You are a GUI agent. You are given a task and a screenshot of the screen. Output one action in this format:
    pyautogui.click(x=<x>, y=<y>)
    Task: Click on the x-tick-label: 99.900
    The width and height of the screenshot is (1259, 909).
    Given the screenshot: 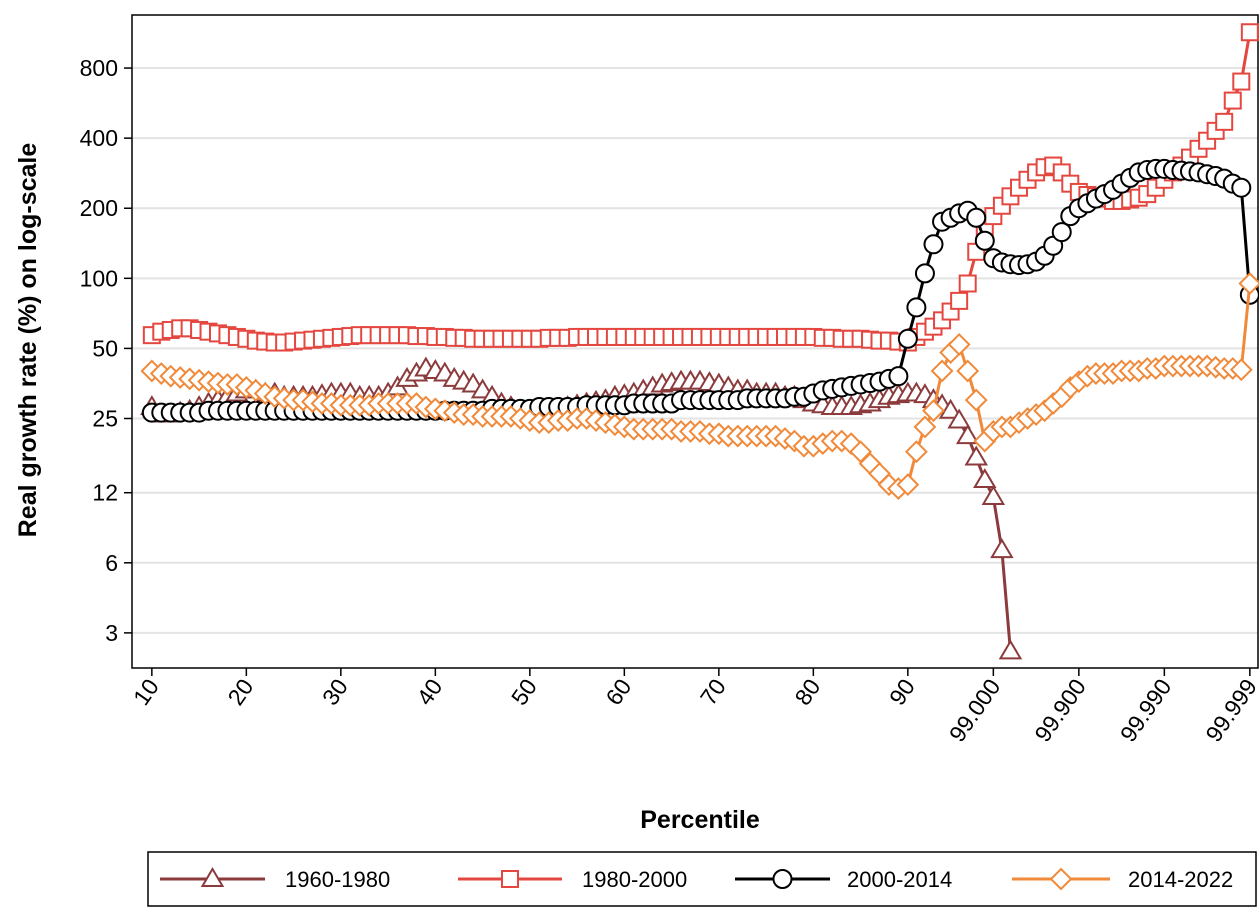 What is the action you would take?
    pyautogui.click(x=1060, y=710)
    